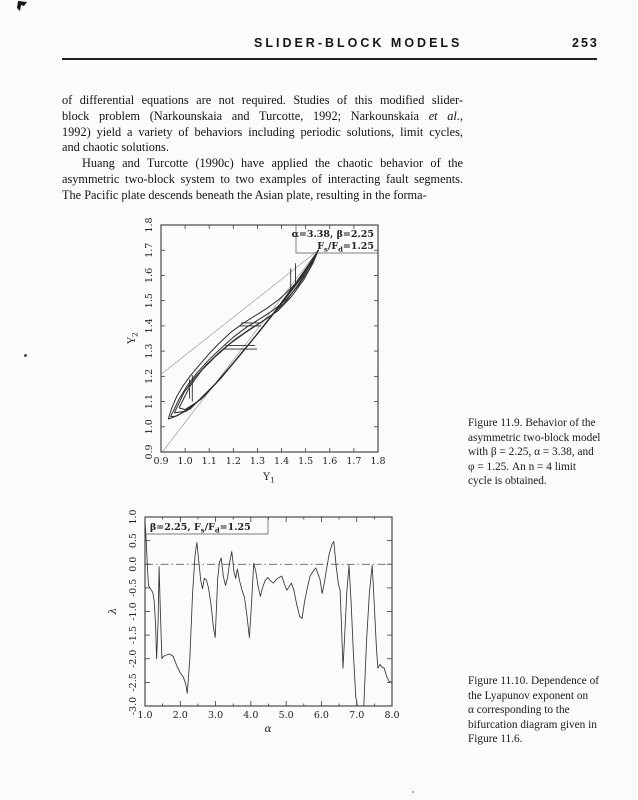  What do you see at coordinates (356, 715) in the screenshot?
I see `x-tick-label: 7.0` at bounding box center [356, 715].